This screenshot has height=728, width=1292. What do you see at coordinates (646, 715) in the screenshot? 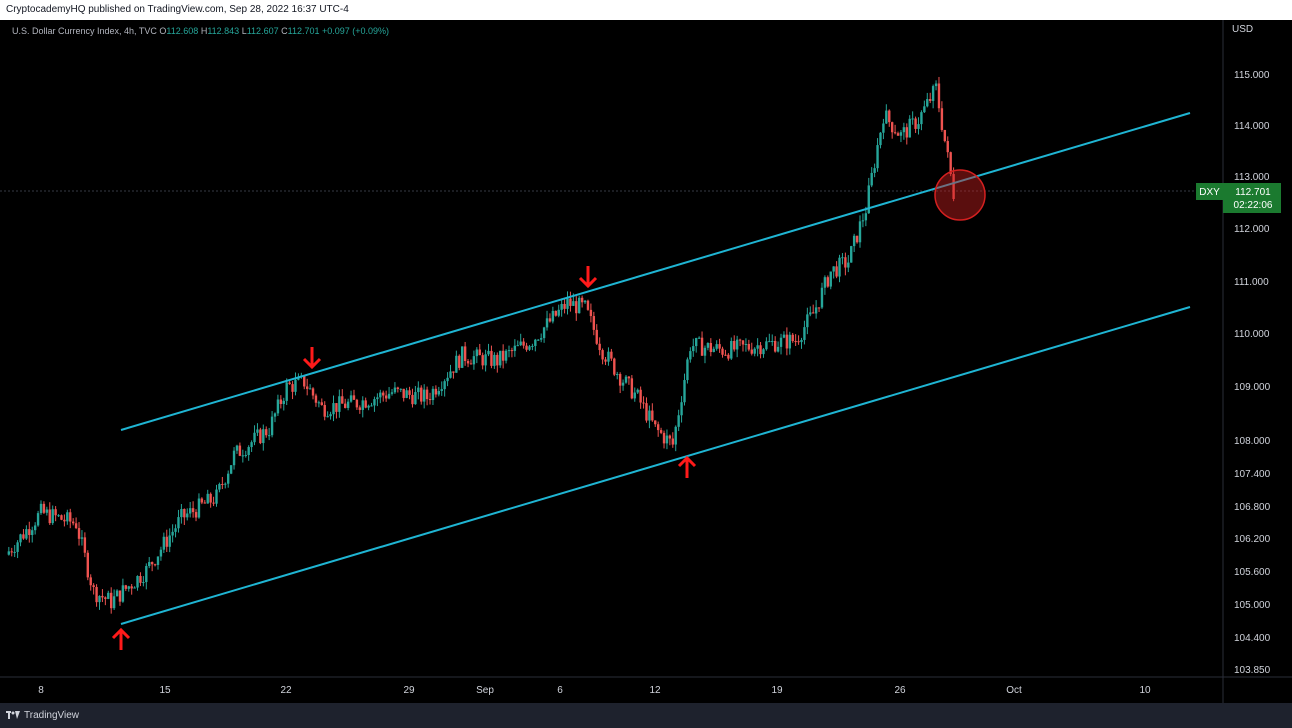
I see `footer-bar: TradingView` at bounding box center [646, 715].